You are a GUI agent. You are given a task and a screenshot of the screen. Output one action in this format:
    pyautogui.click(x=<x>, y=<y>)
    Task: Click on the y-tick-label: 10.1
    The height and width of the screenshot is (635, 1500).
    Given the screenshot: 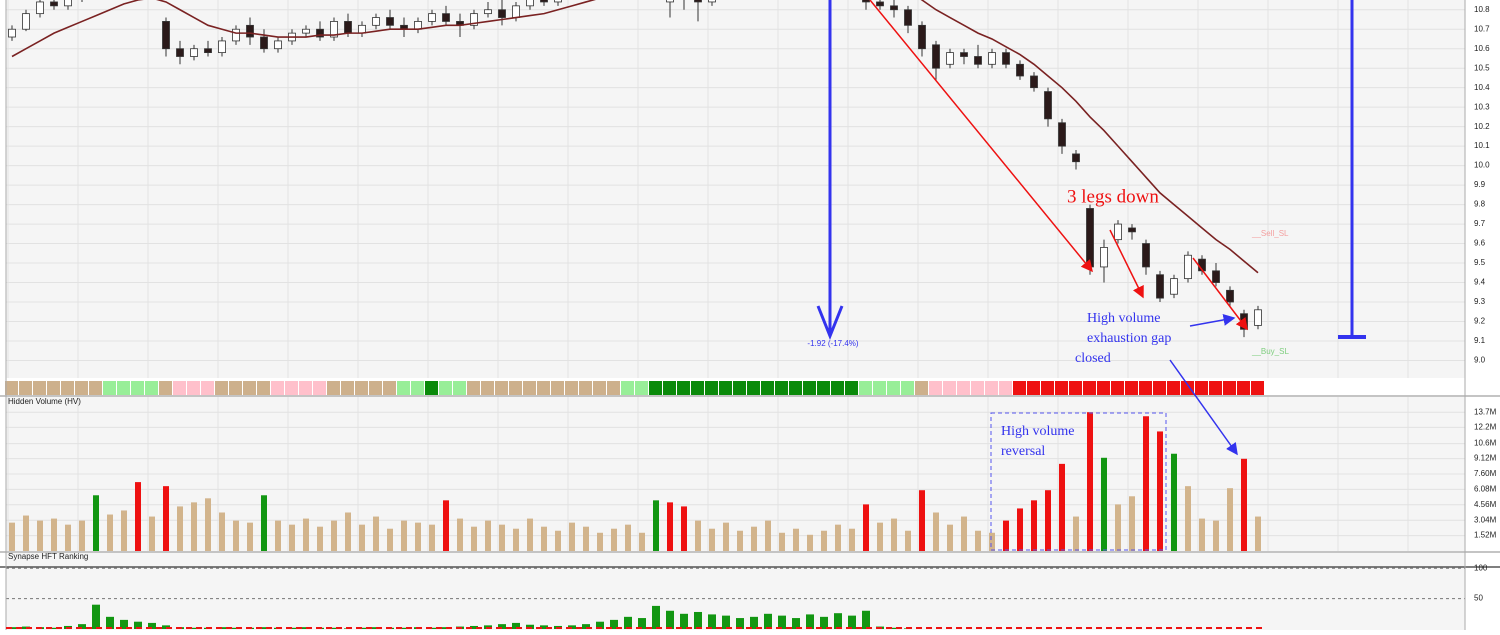 What is the action you would take?
    pyautogui.click(x=1482, y=145)
    